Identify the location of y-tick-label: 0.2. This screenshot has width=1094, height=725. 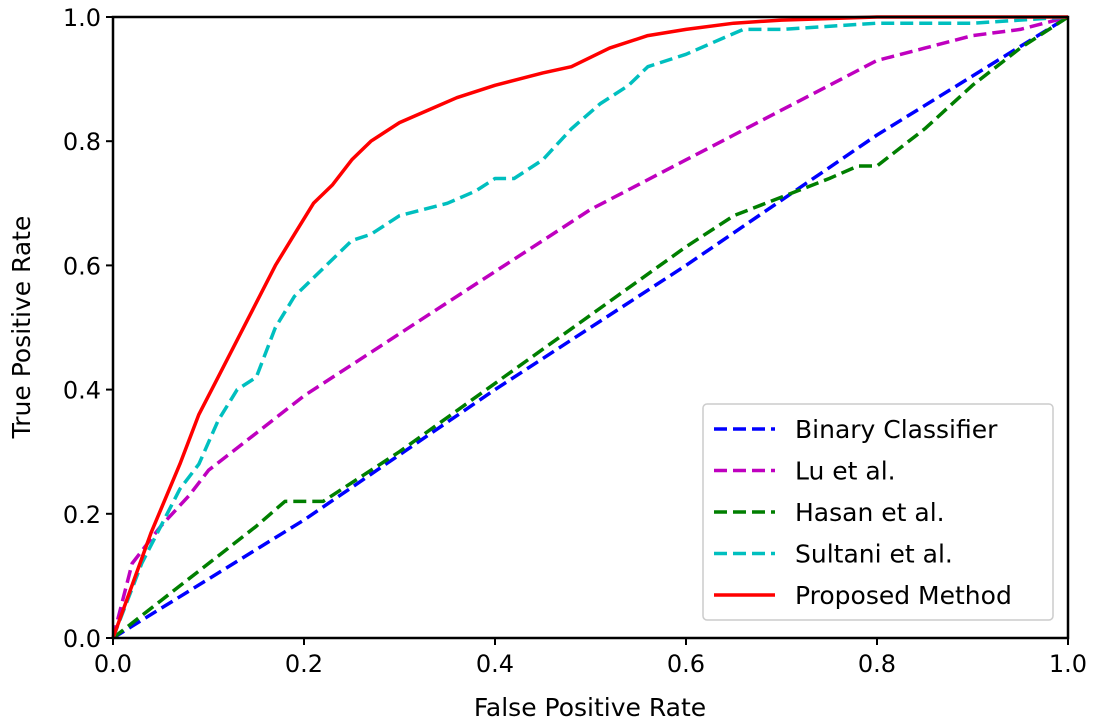
(82, 515).